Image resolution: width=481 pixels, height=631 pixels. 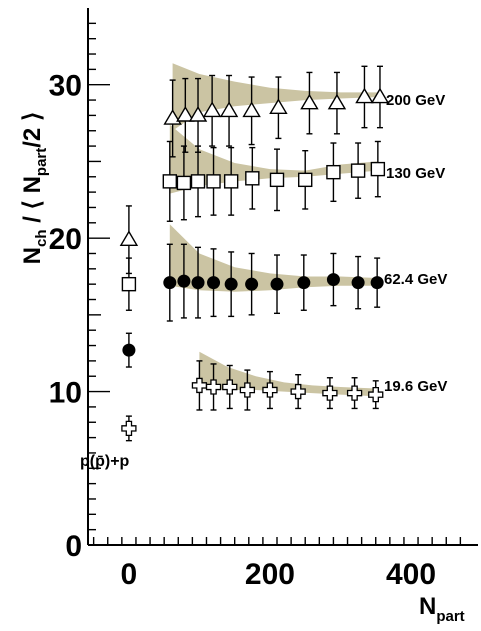 I want to click on point-s0-p3, so click(x=212, y=109).